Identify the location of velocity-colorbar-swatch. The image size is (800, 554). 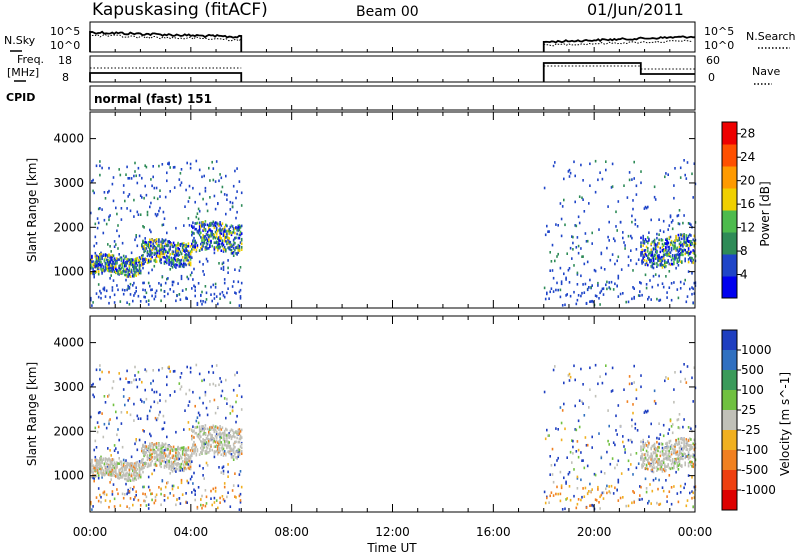
(729, 340).